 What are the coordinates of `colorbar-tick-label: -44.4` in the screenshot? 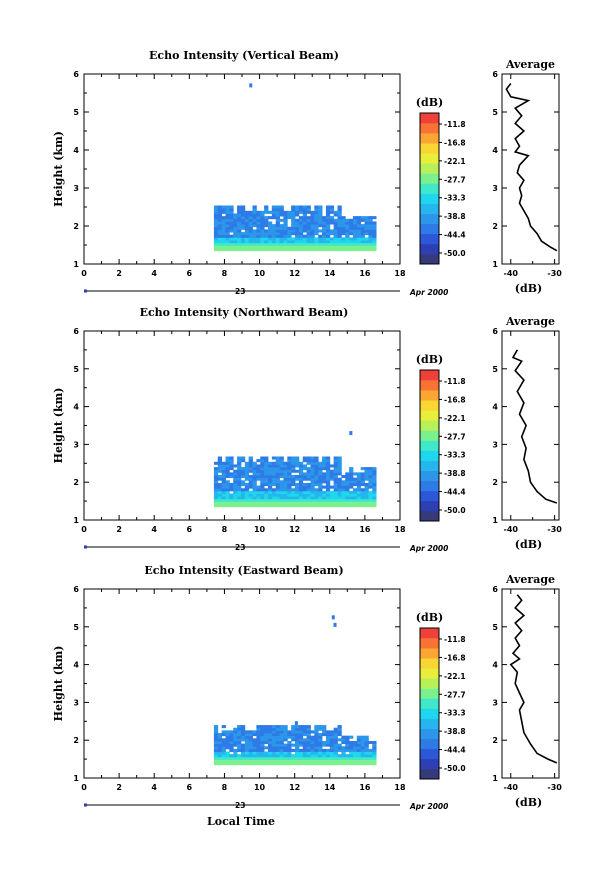 It's located at (455, 235).